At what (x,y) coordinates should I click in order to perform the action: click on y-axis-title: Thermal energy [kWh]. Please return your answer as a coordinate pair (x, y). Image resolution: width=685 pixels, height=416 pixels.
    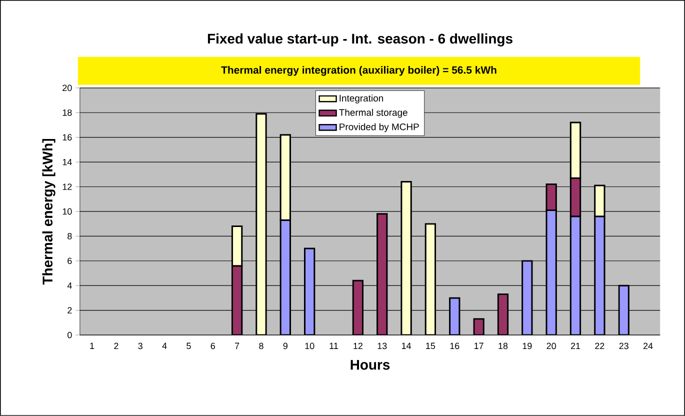
    Looking at the image, I should click on (49, 212).